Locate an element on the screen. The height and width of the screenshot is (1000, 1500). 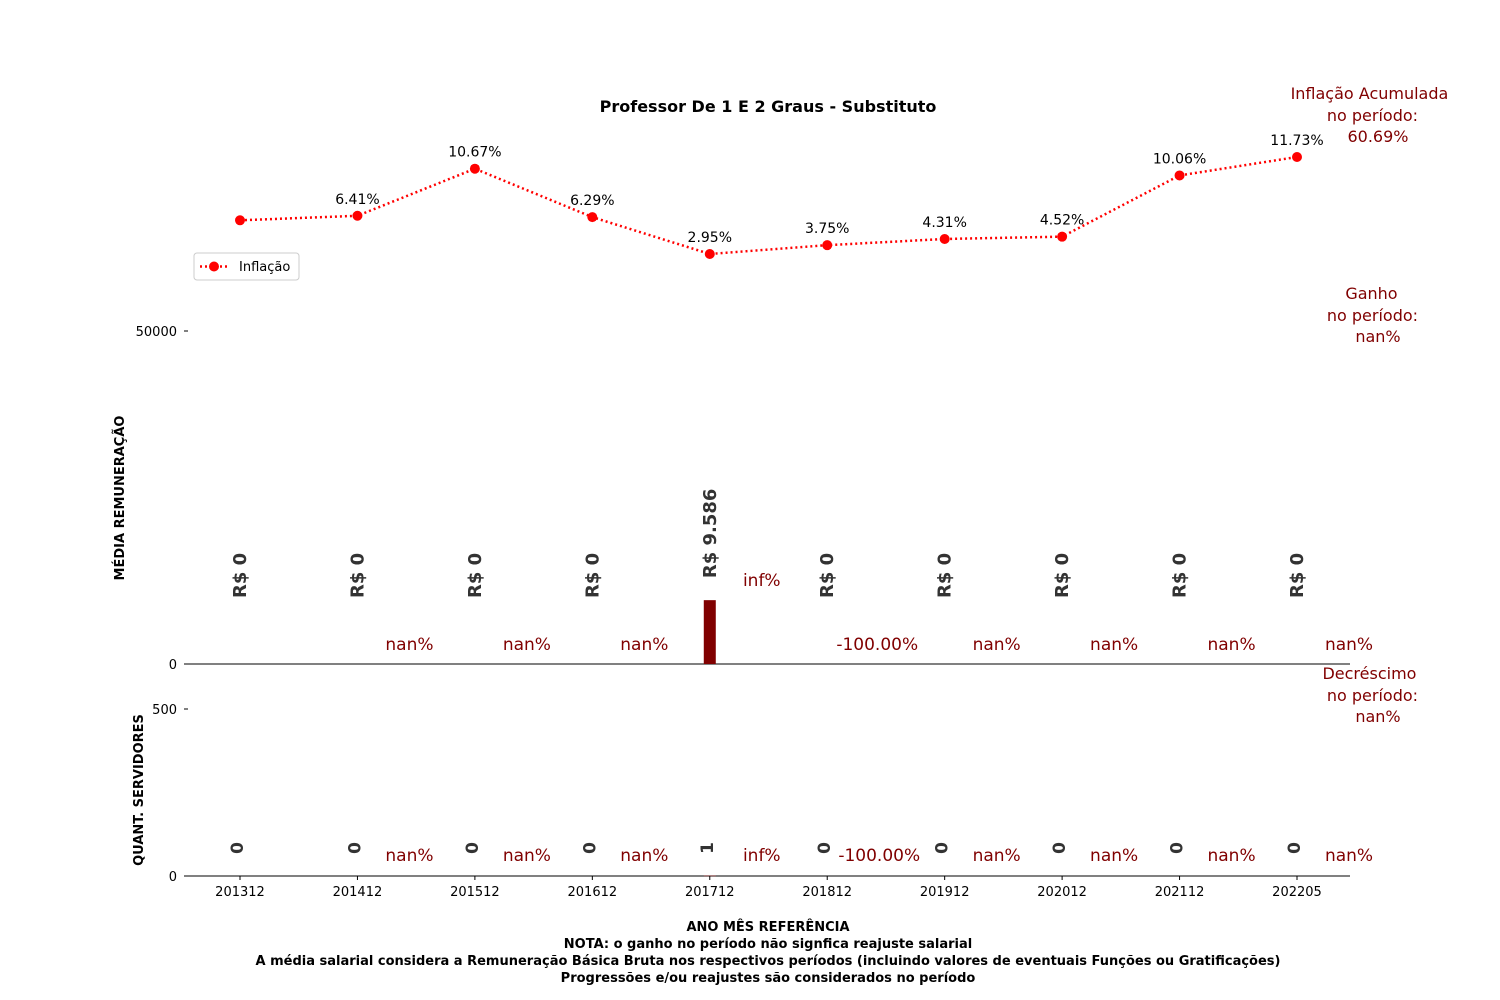
inflation-value-label: 4.52% is located at coordinates (1062, 221).